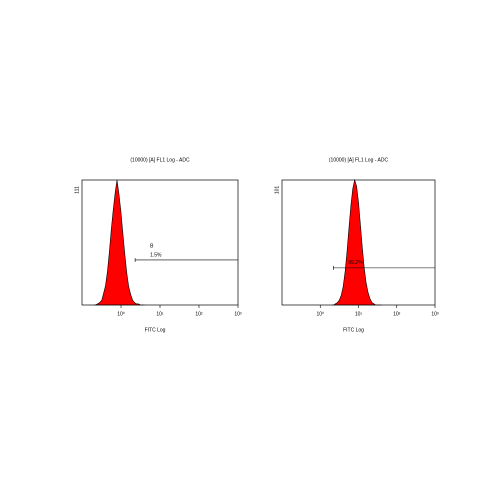  Describe the element at coordinates (77, 190) in the screenshot. I see `y-tick-label: 111` at that location.